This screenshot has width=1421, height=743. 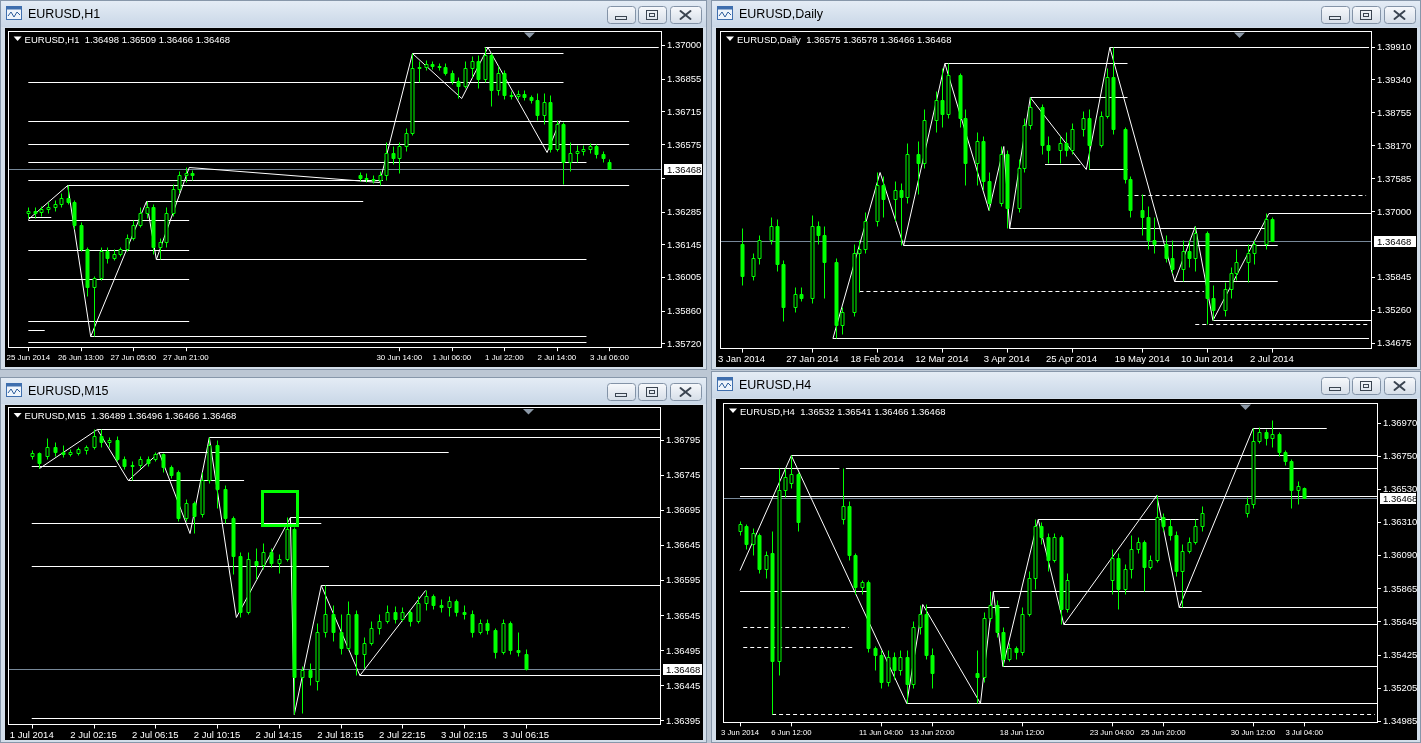 What do you see at coordinates (93, 734) in the screenshot?
I see `x-tick-label: 2 Jul 02:15` at bounding box center [93, 734].